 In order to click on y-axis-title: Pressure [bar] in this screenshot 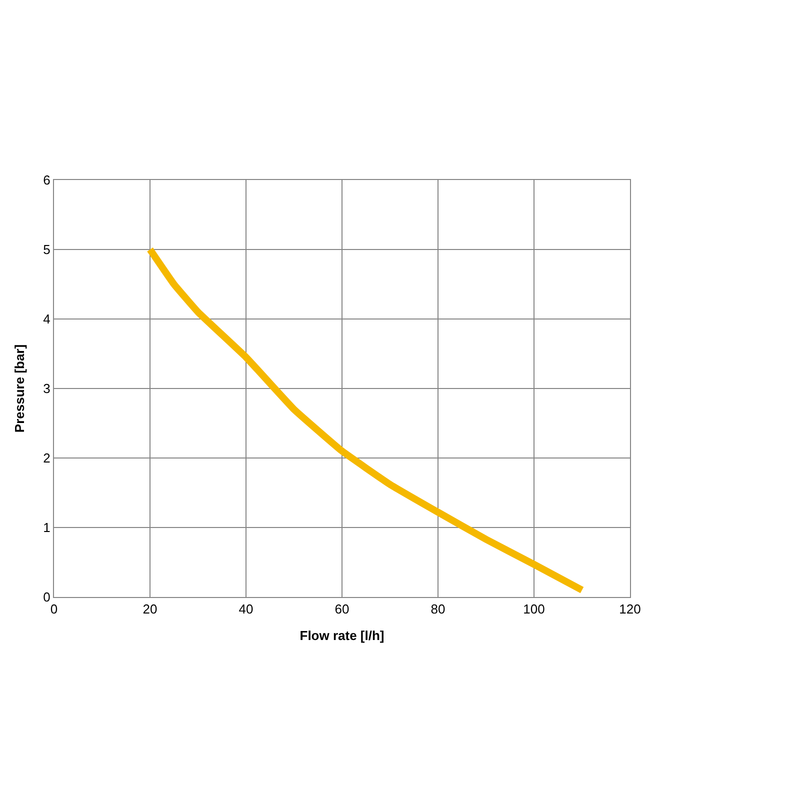, I will do `click(20, 388)`.